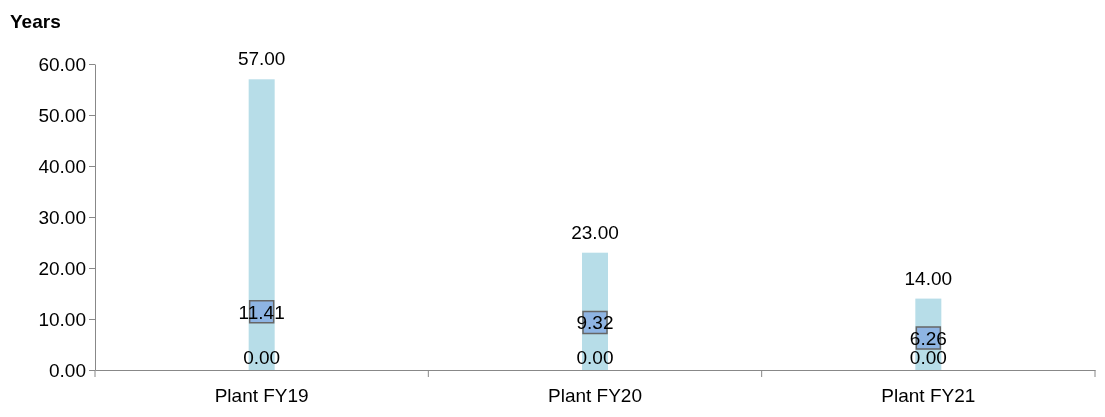  What do you see at coordinates (62, 268) in the screenshot?
I see `y-tick-label: 20.00` at bounding box center [62, 268].